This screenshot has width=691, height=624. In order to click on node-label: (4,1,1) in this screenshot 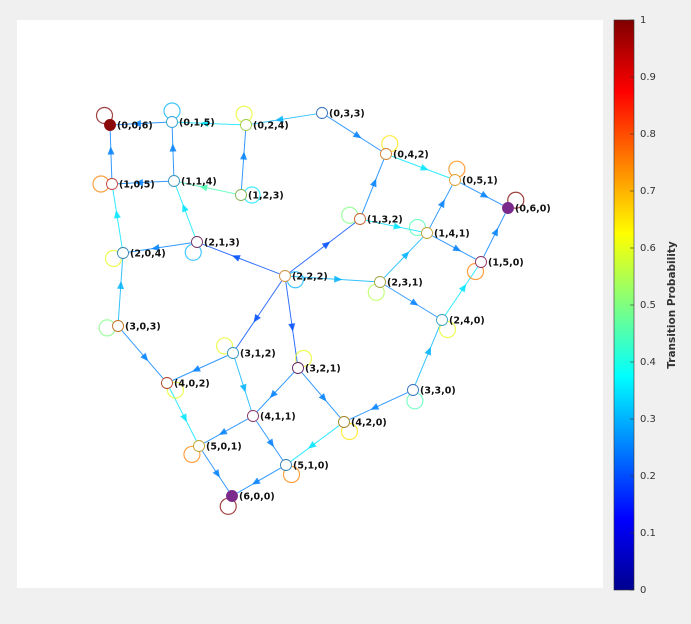, I will do `click(278, 417)`.